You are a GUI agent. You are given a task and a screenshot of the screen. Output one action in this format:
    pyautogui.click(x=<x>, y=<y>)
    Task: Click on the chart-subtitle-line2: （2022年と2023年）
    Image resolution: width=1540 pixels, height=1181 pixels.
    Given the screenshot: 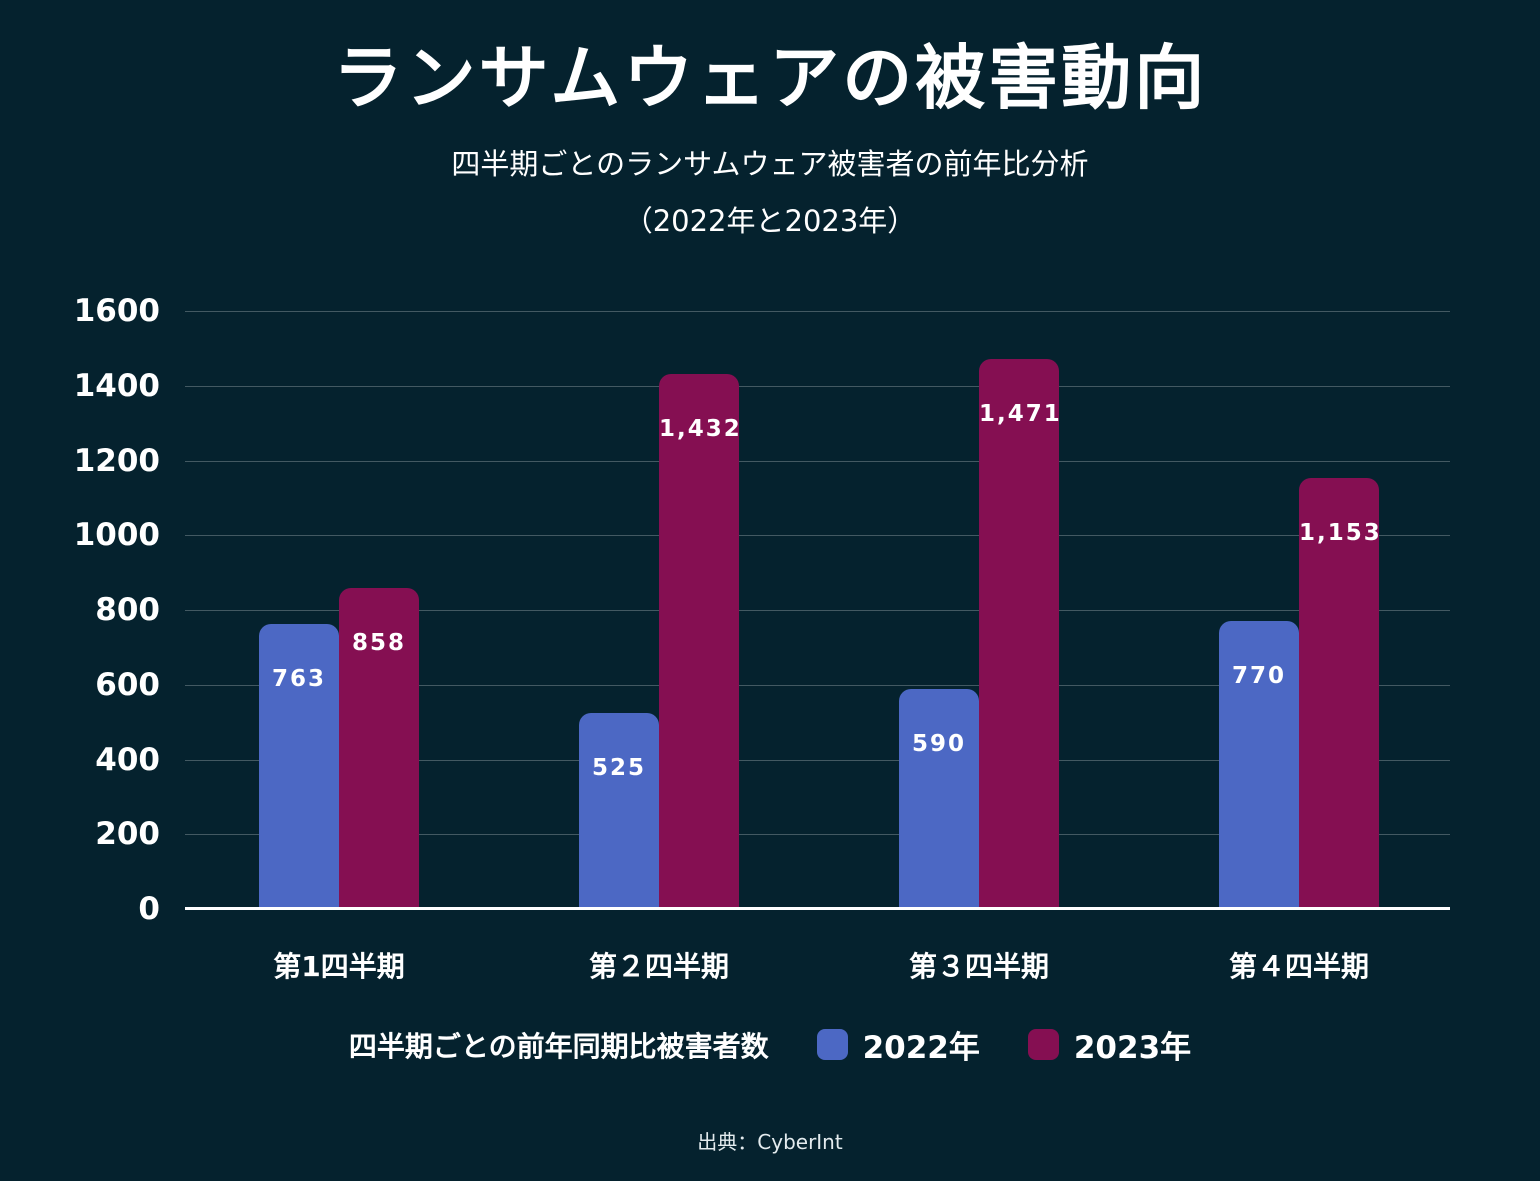 What is the action you would take?
    pyautogui.click(x=770, y=220)
    